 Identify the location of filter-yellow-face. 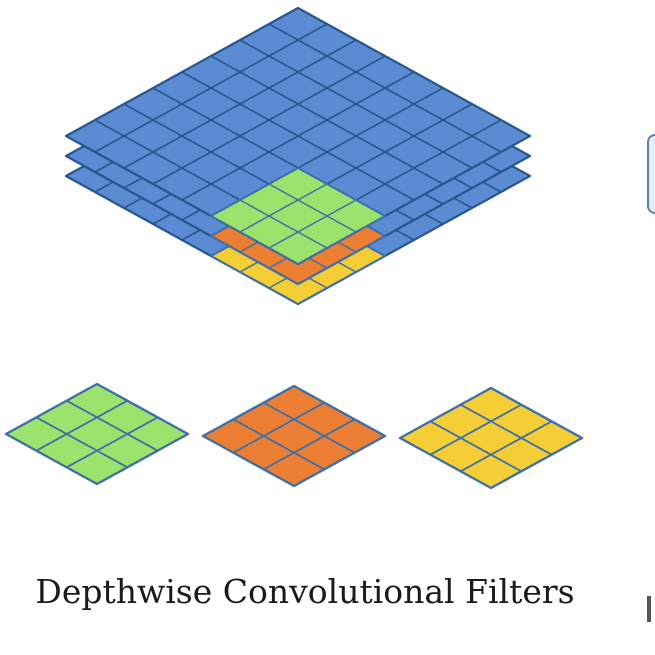
(491, 438).